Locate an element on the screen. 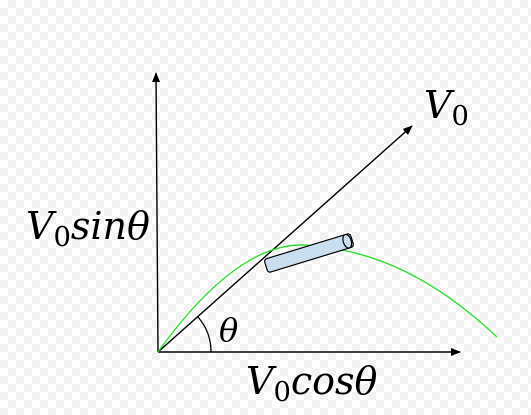  vertical-component-label: V0sinθ is located at coordinates (88, 228).